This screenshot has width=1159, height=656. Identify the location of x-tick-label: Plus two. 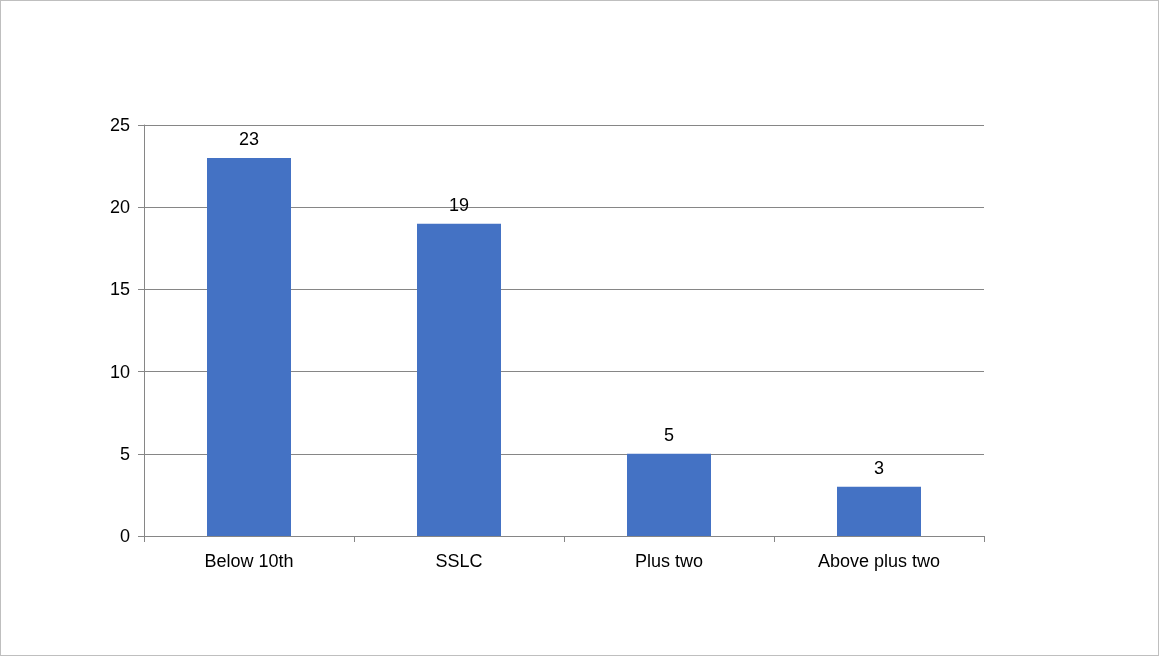
(669, 561).